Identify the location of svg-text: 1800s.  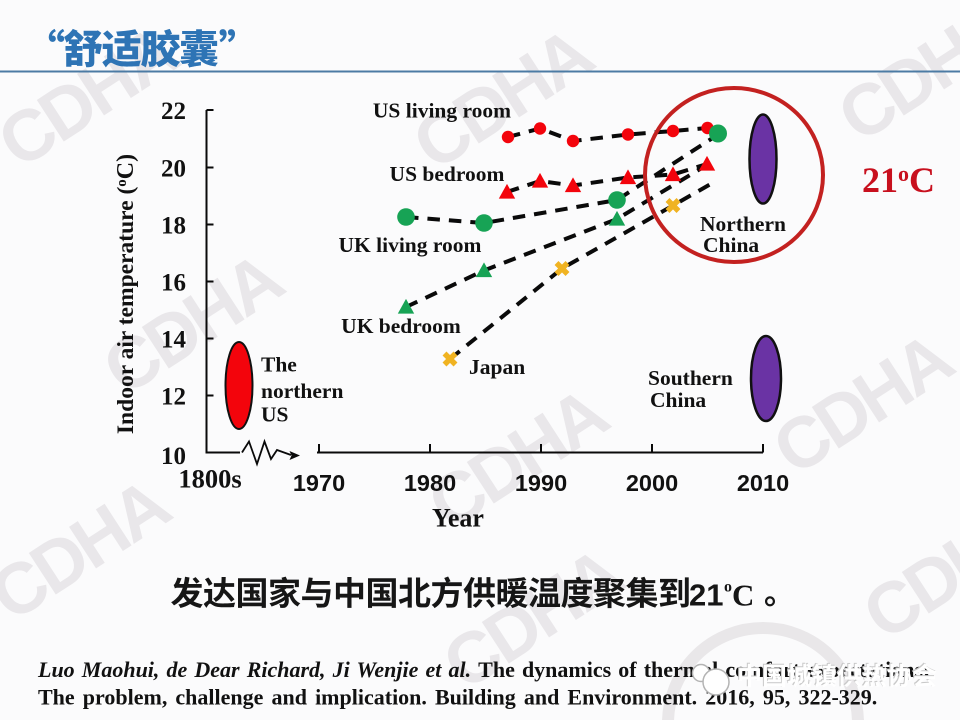
(209, 479).